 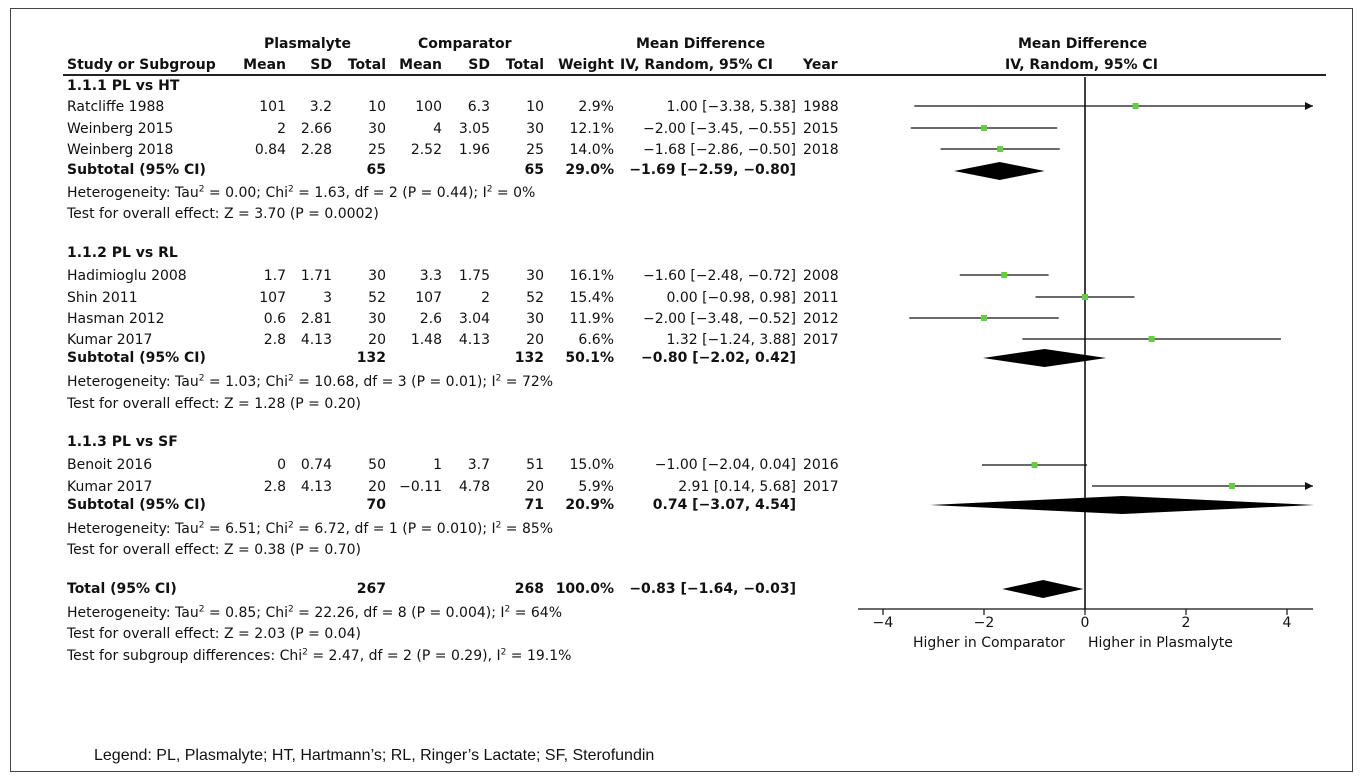 I want to click on header-year: Year, so click(x=820, y=65).